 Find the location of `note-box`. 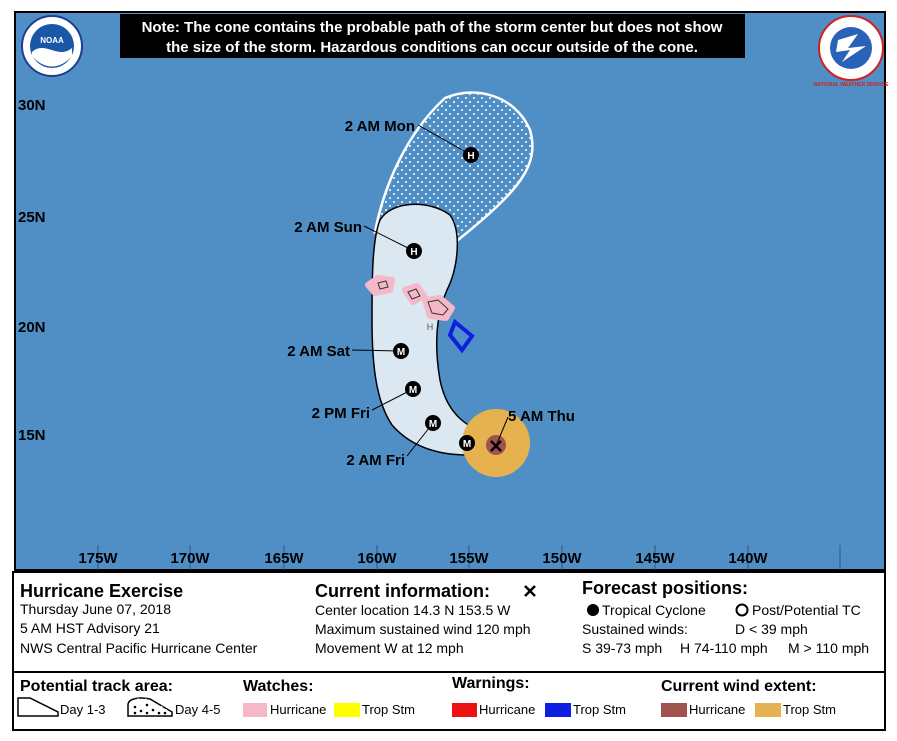

note-box is located at coordinates (432, 36).